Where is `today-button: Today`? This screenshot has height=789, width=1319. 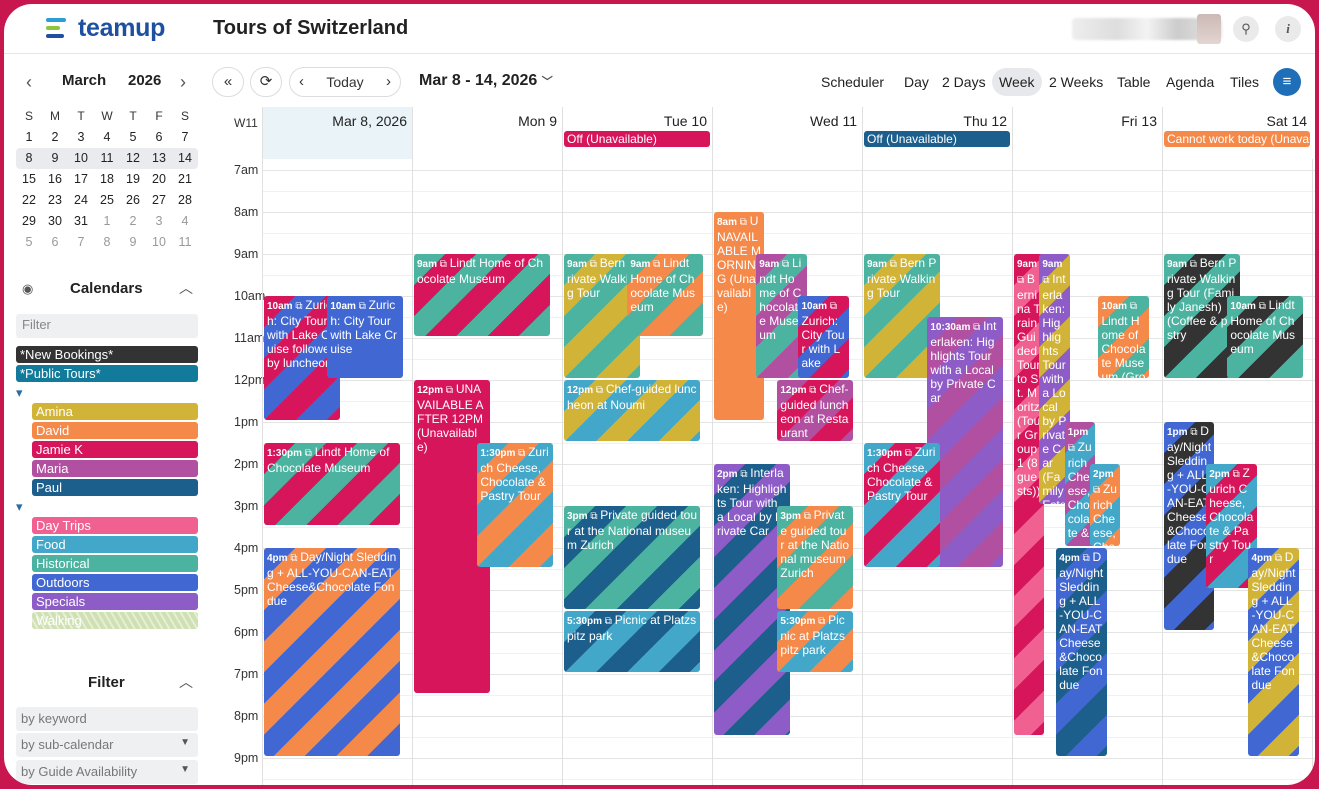 today-button: Today is located at coordinates (345, 82).